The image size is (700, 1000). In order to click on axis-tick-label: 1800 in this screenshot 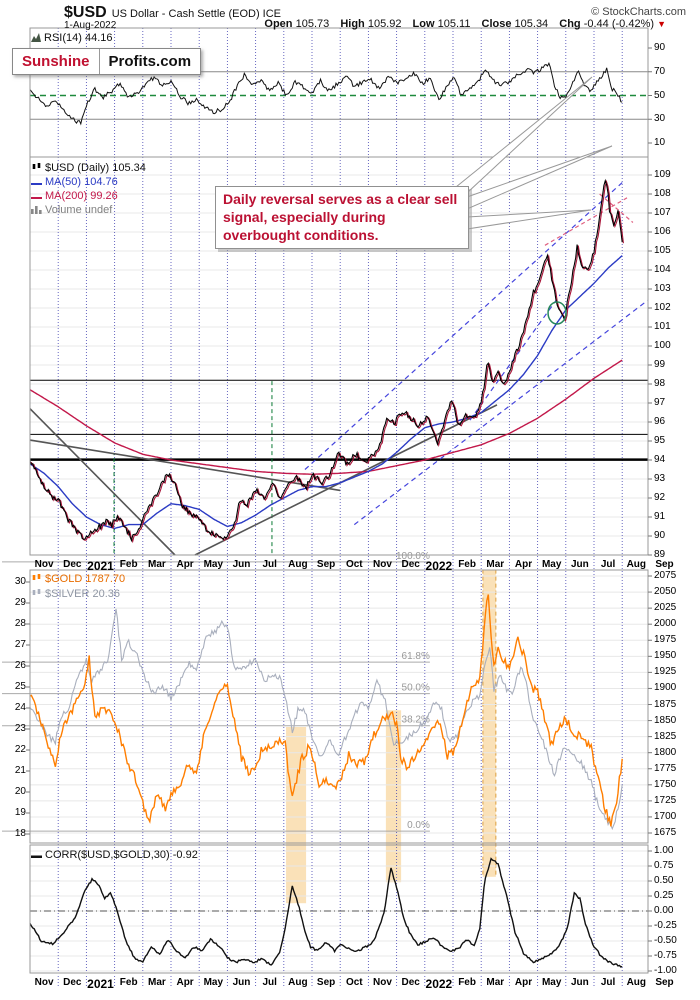, I will do `click(665, 752)`.